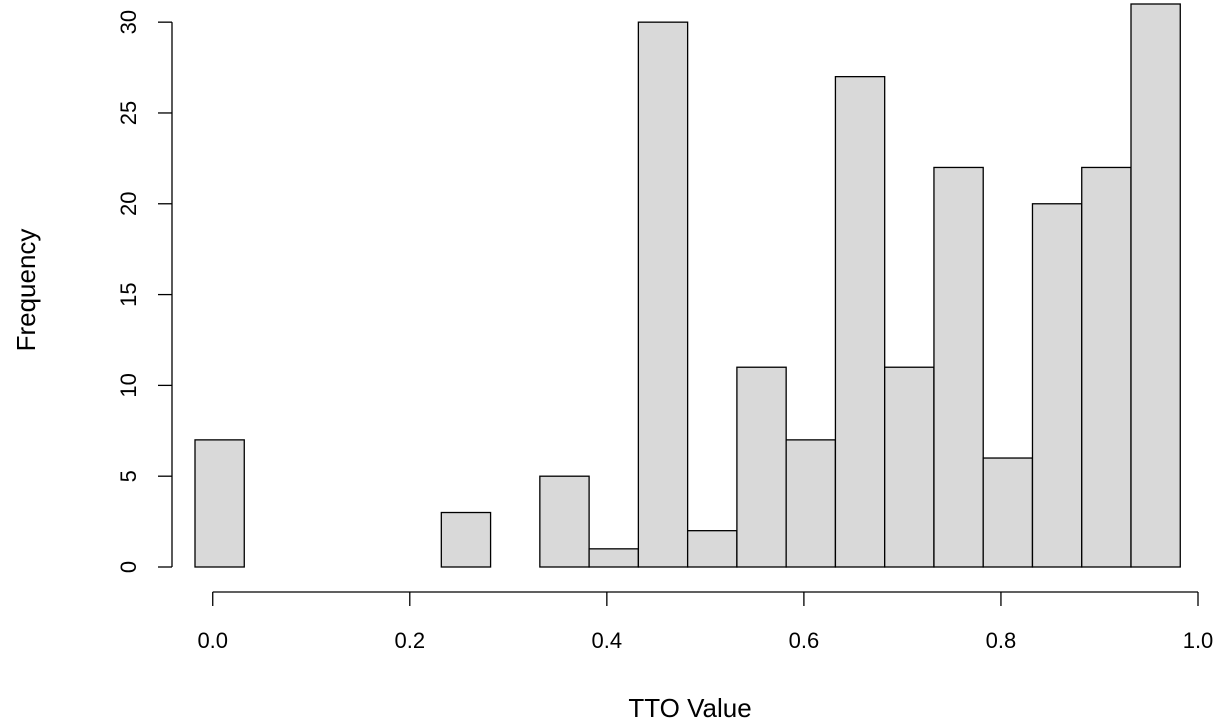 Image resolution: width=1221 pixels, height=727 pixels. What do you see at coordinates (26, 290) in the screenshot?
I see `y-axis-title: Frequency` at bounding box center [26, 290].